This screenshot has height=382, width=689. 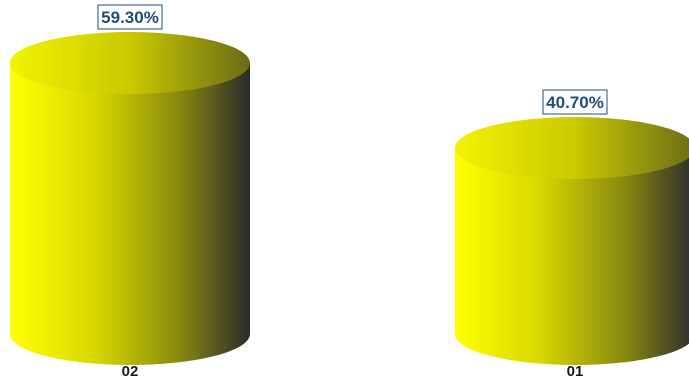 I want to click on x-tick-label: 01, so click(x=575, y=371).